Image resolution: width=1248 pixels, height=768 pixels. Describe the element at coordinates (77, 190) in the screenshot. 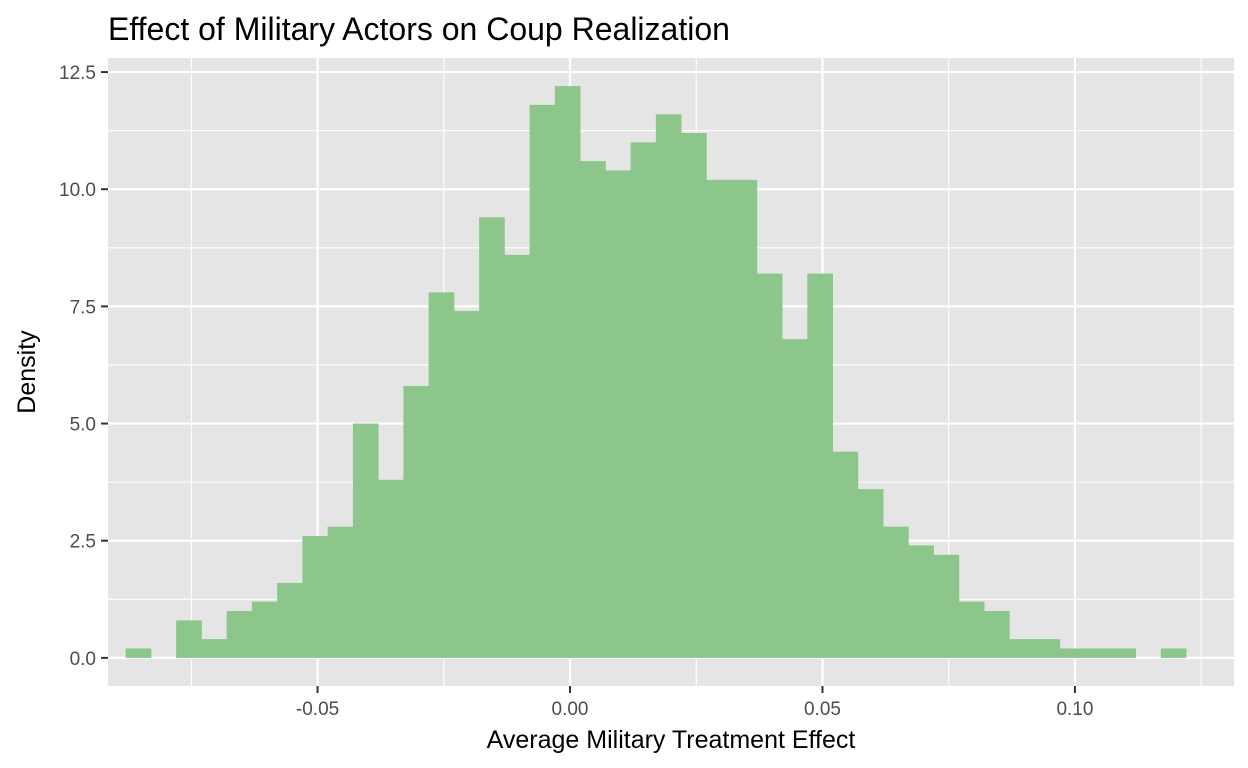

I see `y-tick-label: 10.0` at that location.